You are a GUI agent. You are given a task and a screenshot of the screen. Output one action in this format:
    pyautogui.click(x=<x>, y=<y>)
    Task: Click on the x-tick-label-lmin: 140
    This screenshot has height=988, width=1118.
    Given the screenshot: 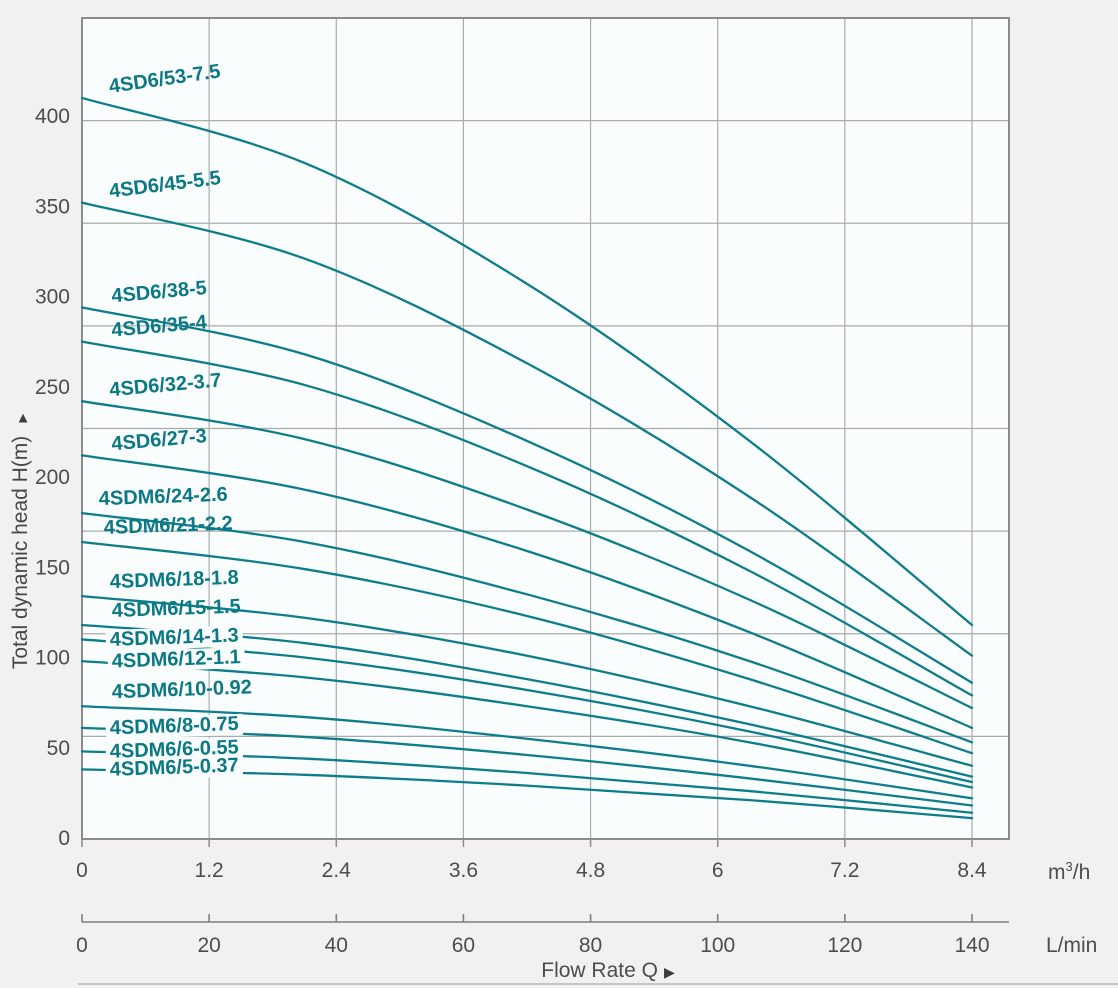 What is the action you would take?
    pyautogui.click(x=971, y=945)
    